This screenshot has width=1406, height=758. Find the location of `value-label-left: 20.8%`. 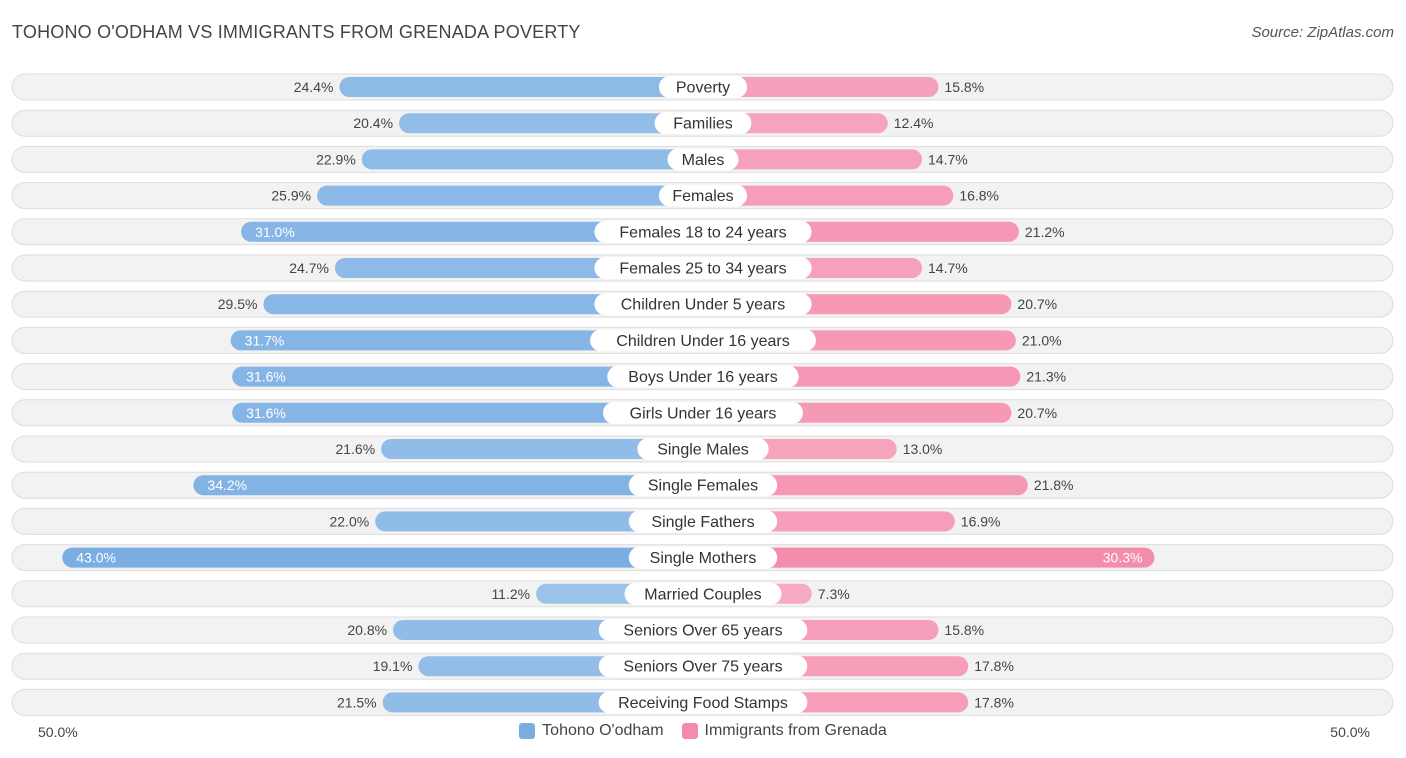

value-label-left: 20.8% is located at coordinates (367, 630).